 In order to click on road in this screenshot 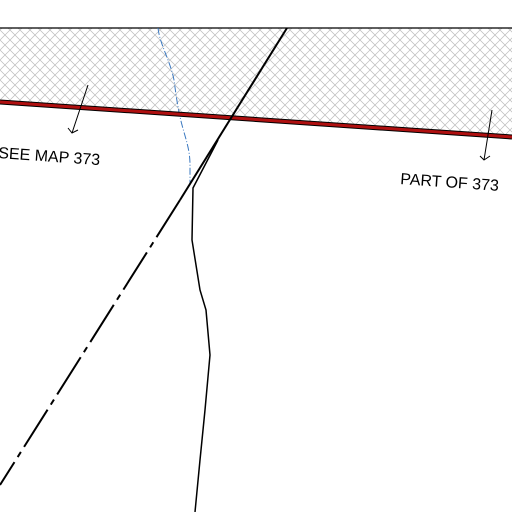, I will do `click(205, 325)`.